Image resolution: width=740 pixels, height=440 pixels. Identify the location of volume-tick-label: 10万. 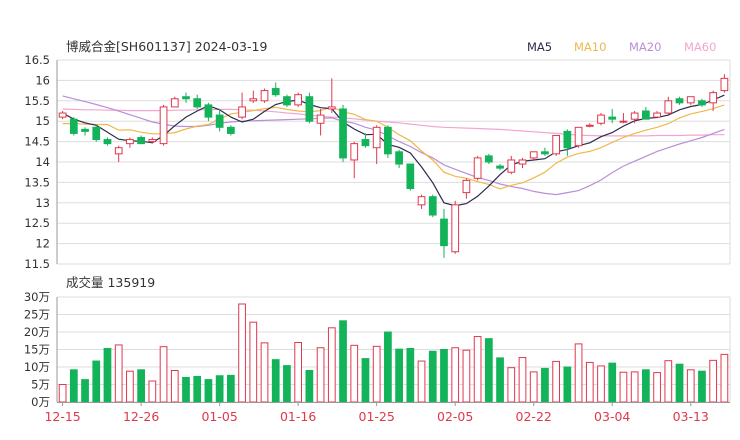
(37, 367).